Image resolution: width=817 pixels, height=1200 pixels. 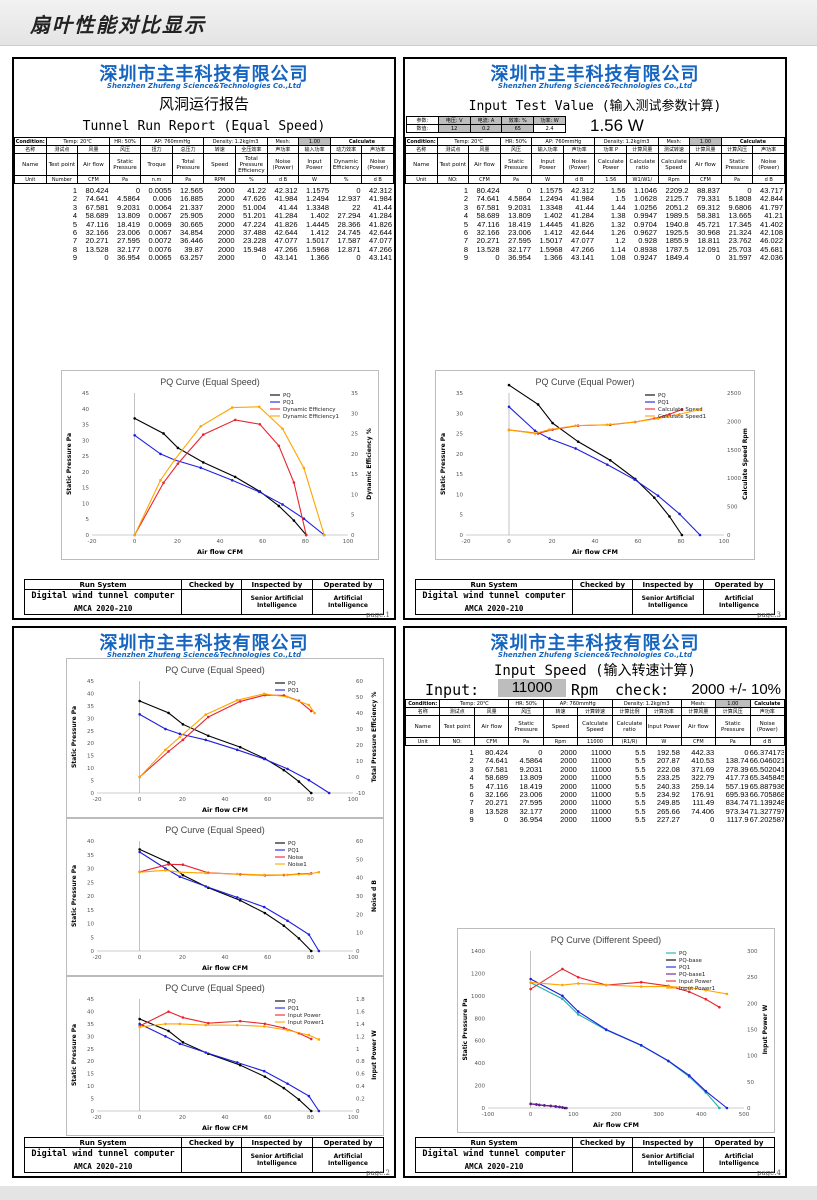 What do you see at coordinates (74, 216) in the screenshot?
I see `table-cell: 4` at bounding box center [74, 216].